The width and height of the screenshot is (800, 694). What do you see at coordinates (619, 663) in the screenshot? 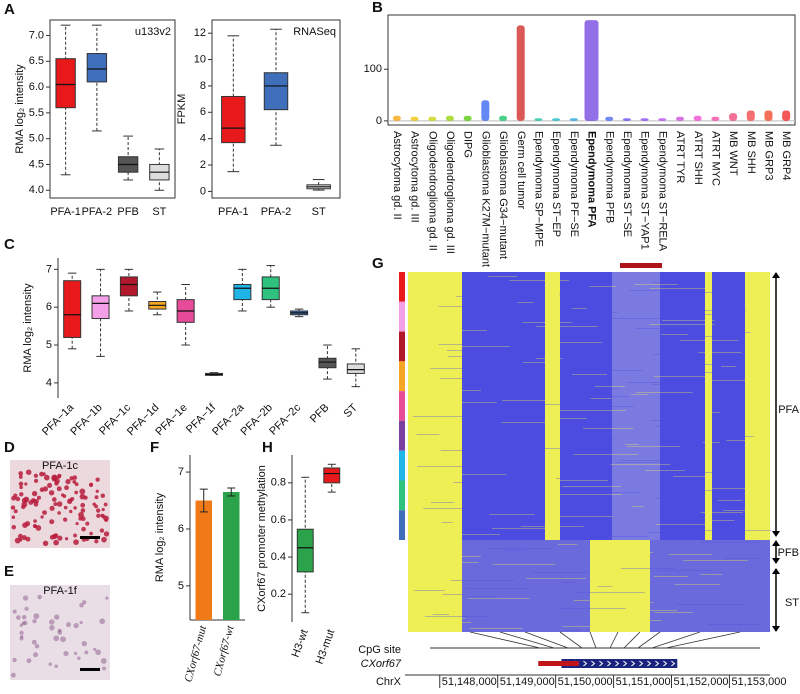
I see `gene` at bounding box center [619, 663].